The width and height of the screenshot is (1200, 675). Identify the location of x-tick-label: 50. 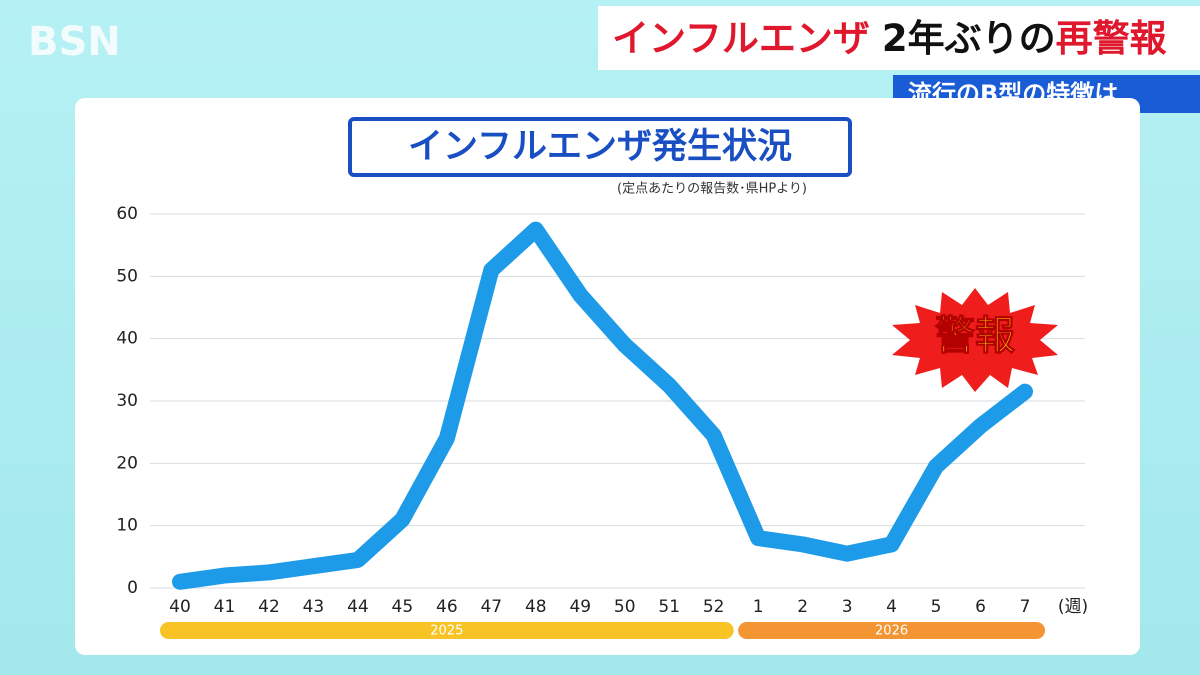
(625, 607).